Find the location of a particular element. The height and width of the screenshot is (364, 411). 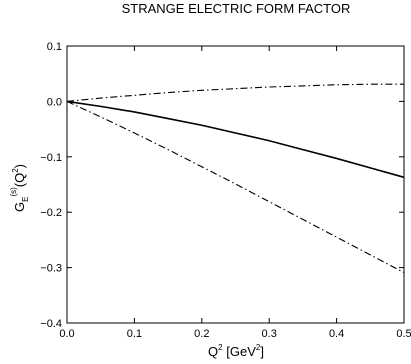

y-tick-label: −0.3 is located at coordinates (51, 269).